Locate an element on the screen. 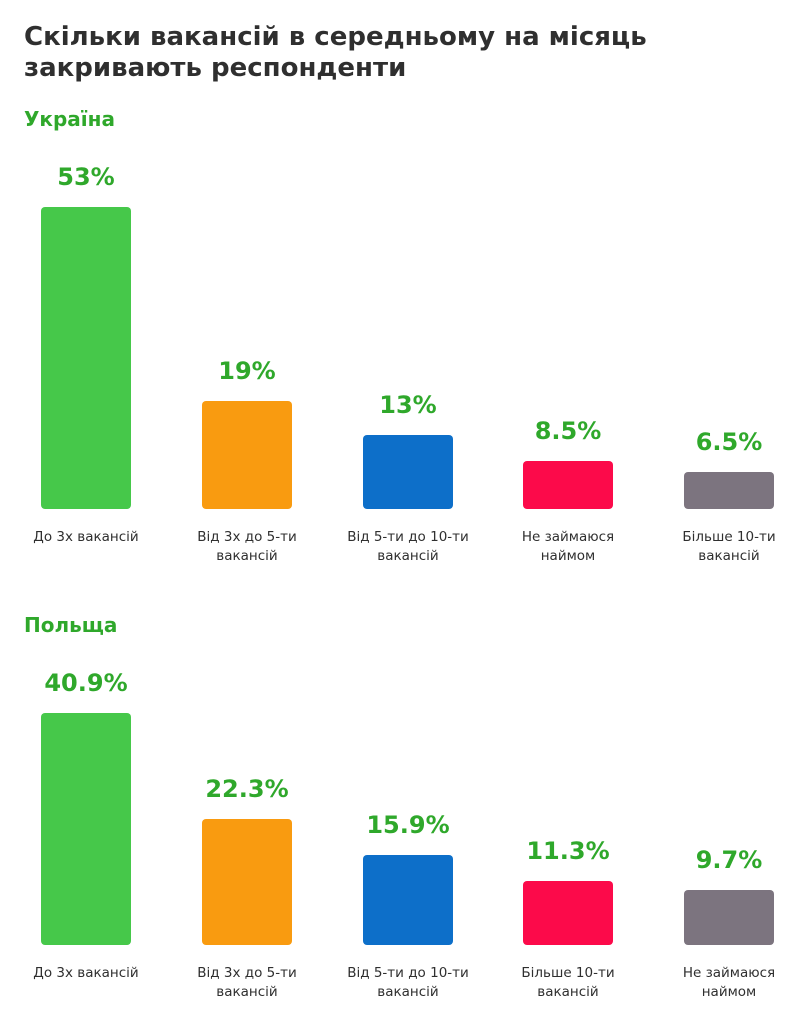 The image size is (812, 1024). data-label: 15.9% is located at coordinates (407, 825).